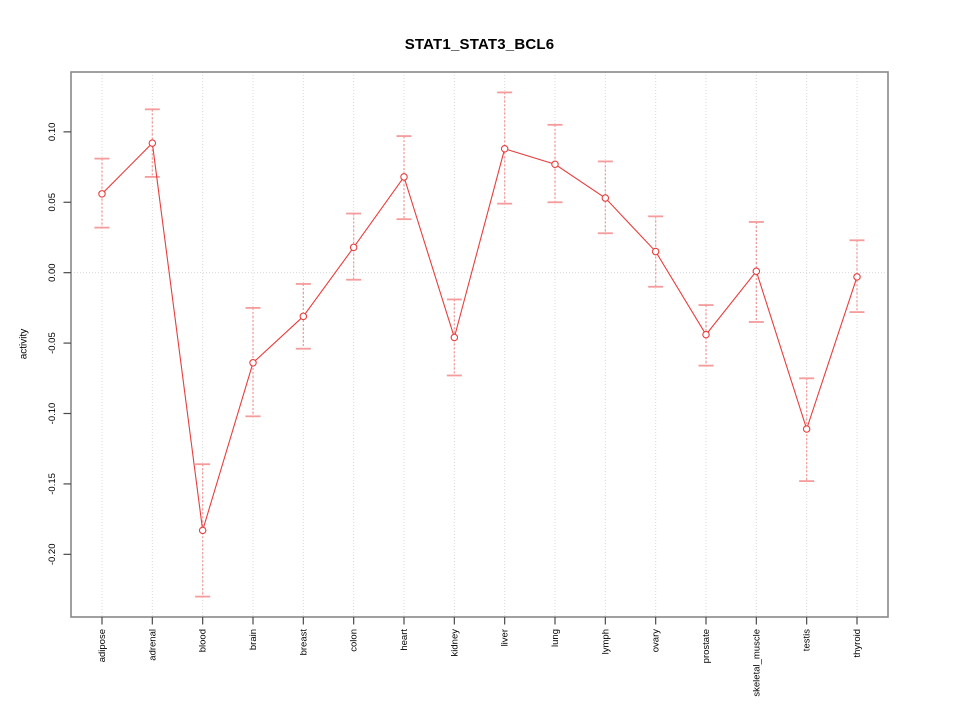 The width and height of the screenshot is (960, 720). I want to click on chart-title: STAT1_STAT3_BCL6, so click(479, 44).